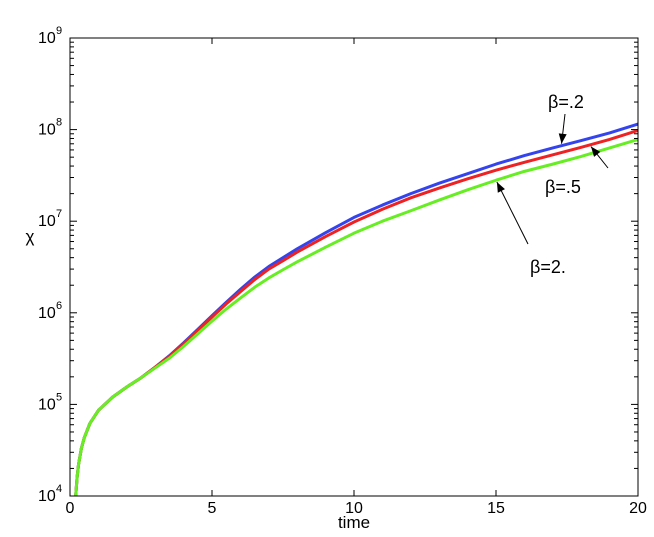 The width and height of the screenshot is (654, 537). I want to click on annotation-label: β=.2, so click(566, 102).